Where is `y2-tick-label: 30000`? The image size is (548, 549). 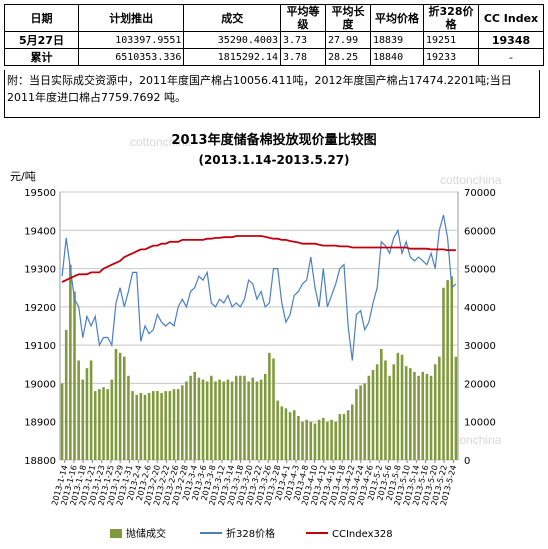 y2-tick-label: 30000 is located at coordinates (480, 346).